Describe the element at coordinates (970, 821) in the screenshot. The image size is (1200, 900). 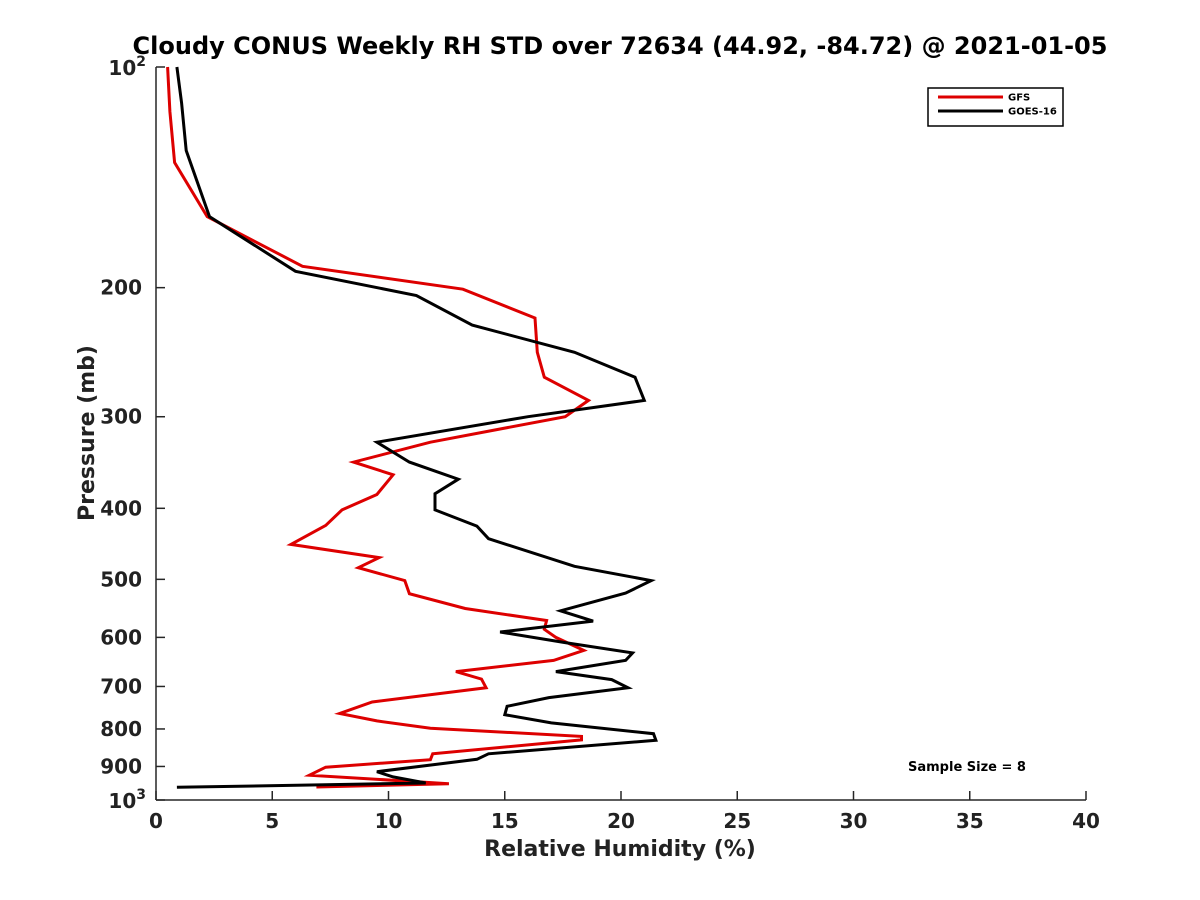
I see `x-tick-label: 35` at that location.